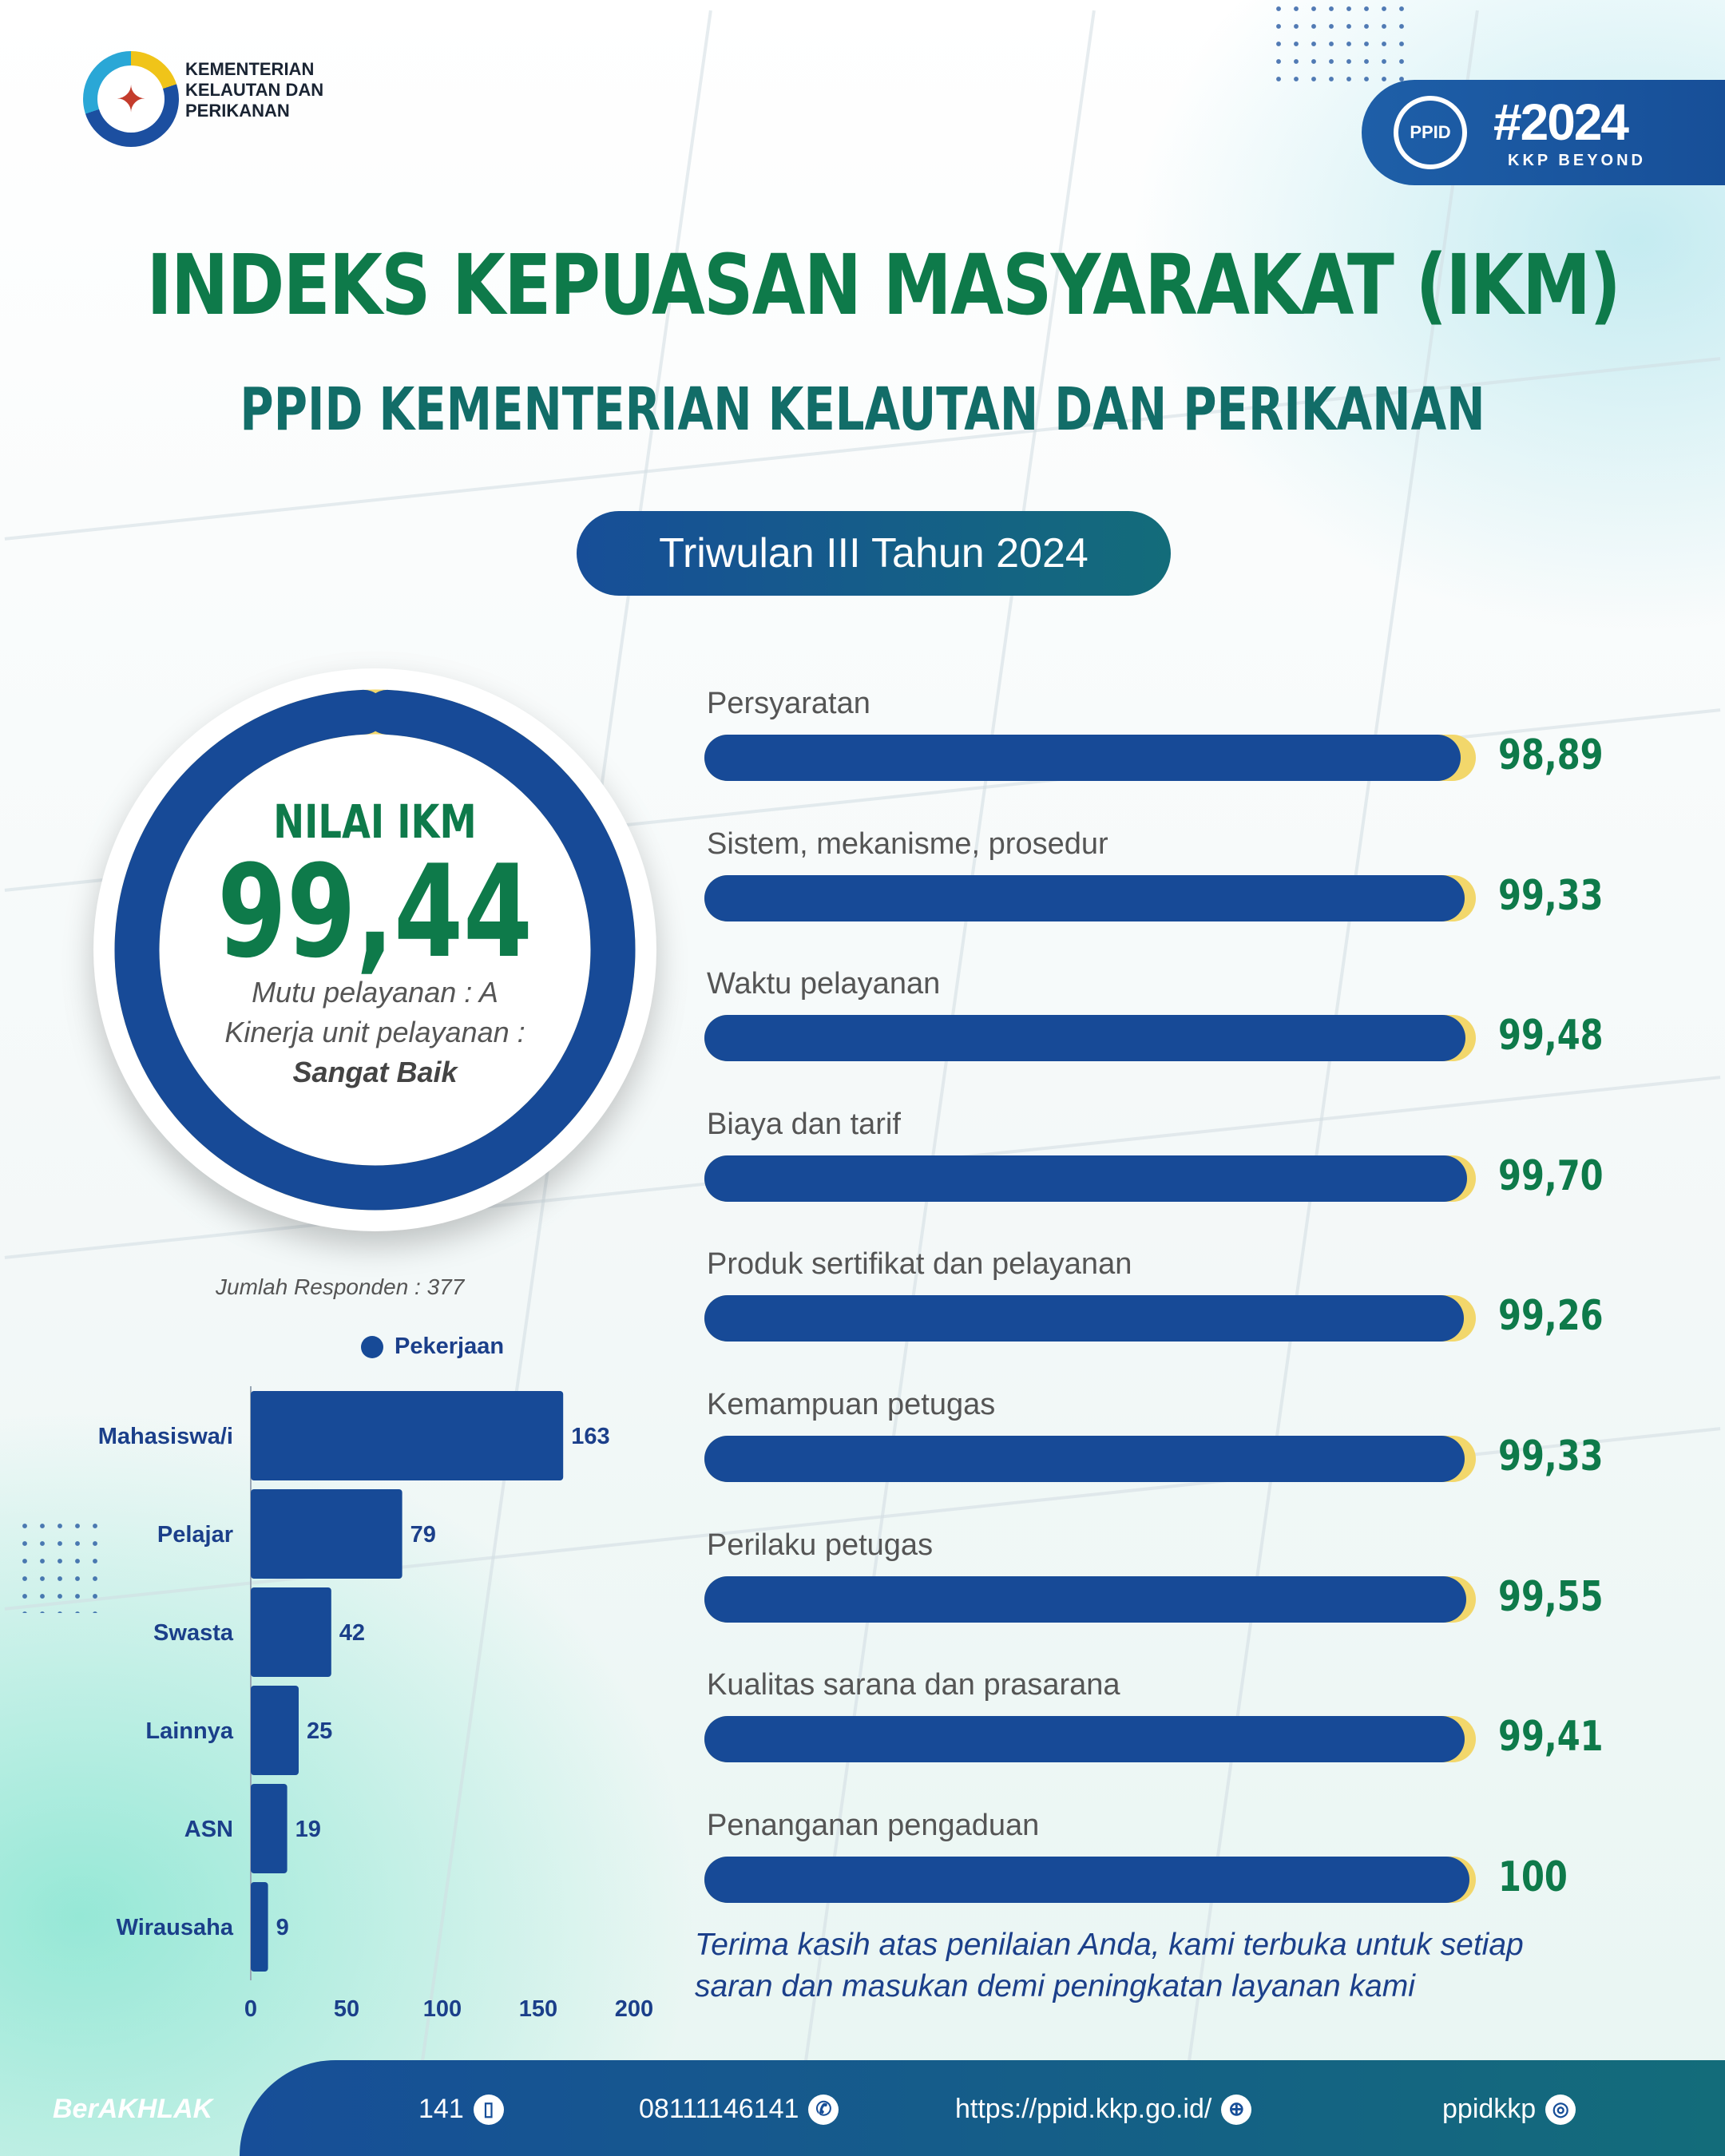  Describe the element at coordinates (352, 1633) in the screenshot. I see `occupation-value-label: 42` at that location.